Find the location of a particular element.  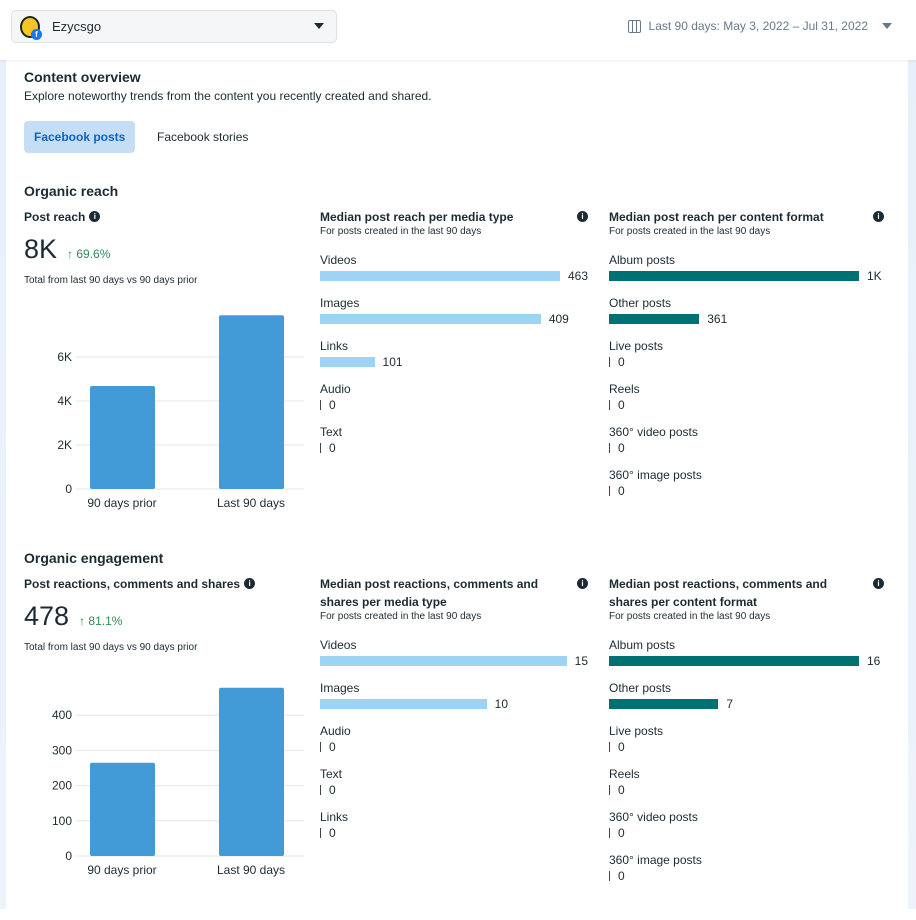

page-title: Content overview is located at coordinates (82, 77).